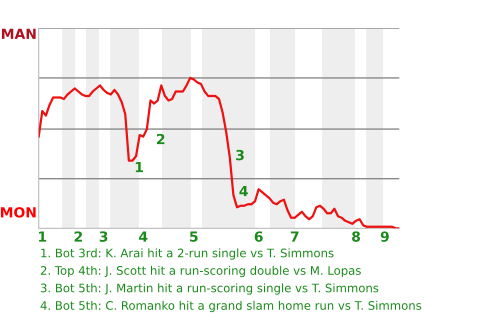 The image size is (480, 320). What do you see at coordinates (187, 254) in the screenshot?
I see `text: 1. Bot 3rd: K. Arai hit a 2-run single vs T. Simmons` at bounding box center [187, 254].